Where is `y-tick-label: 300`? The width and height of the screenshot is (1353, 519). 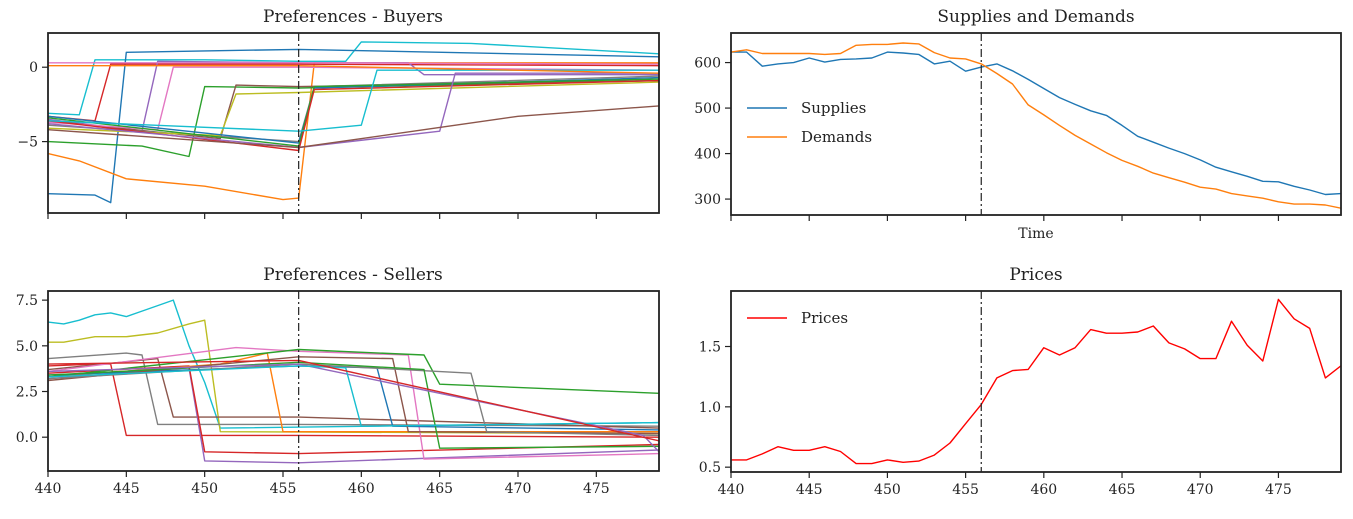
y-tick-label: 300 is located at coordinates (707, 200).